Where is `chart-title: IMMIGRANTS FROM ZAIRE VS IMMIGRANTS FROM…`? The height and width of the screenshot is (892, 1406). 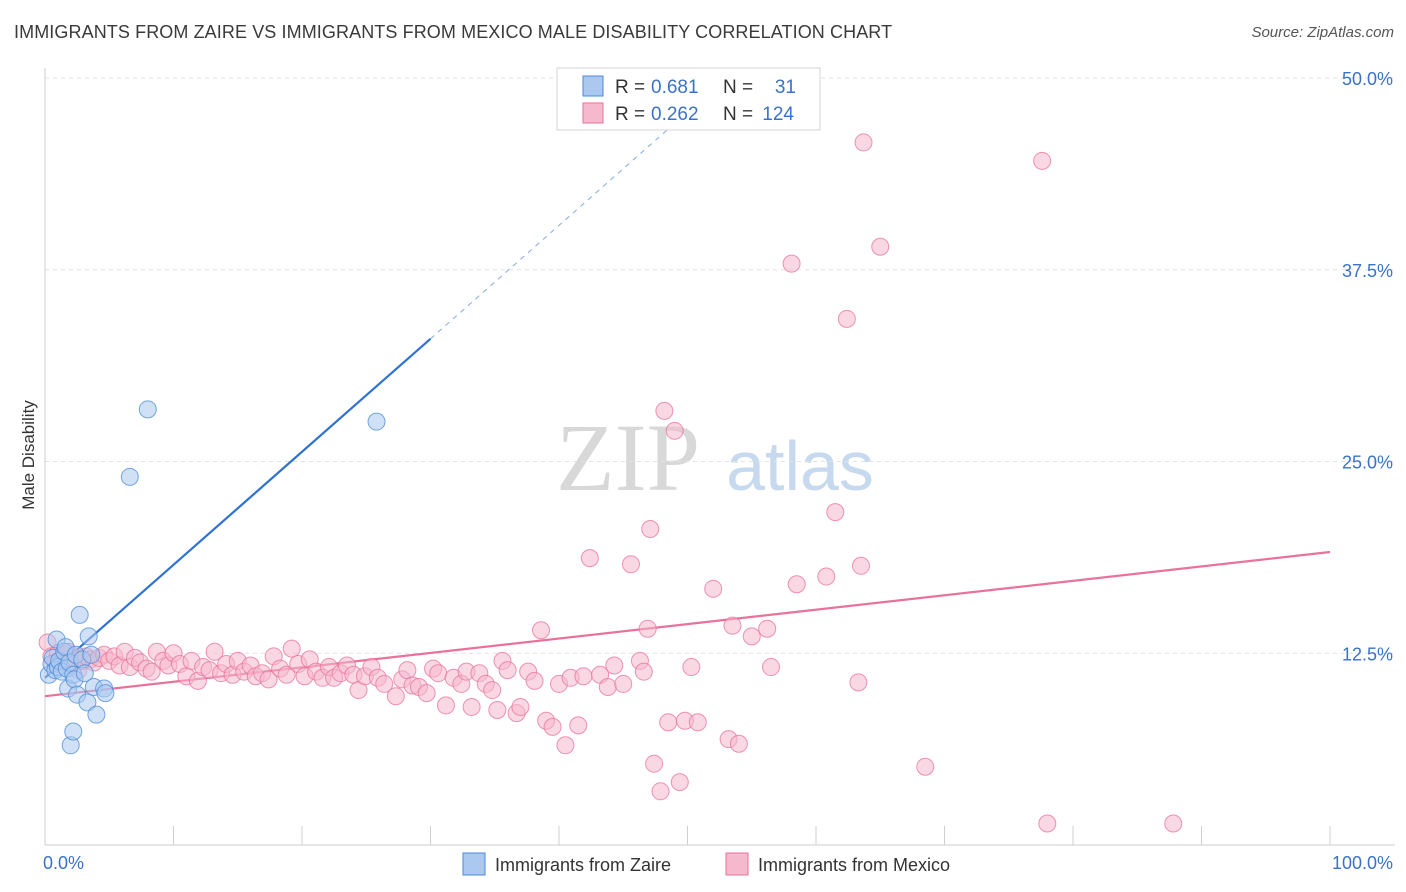
chart-title: IMMIGRANTS FROM ZAIRE VS IMMIGRANTS FROM… is located at coordinates (453, 32).